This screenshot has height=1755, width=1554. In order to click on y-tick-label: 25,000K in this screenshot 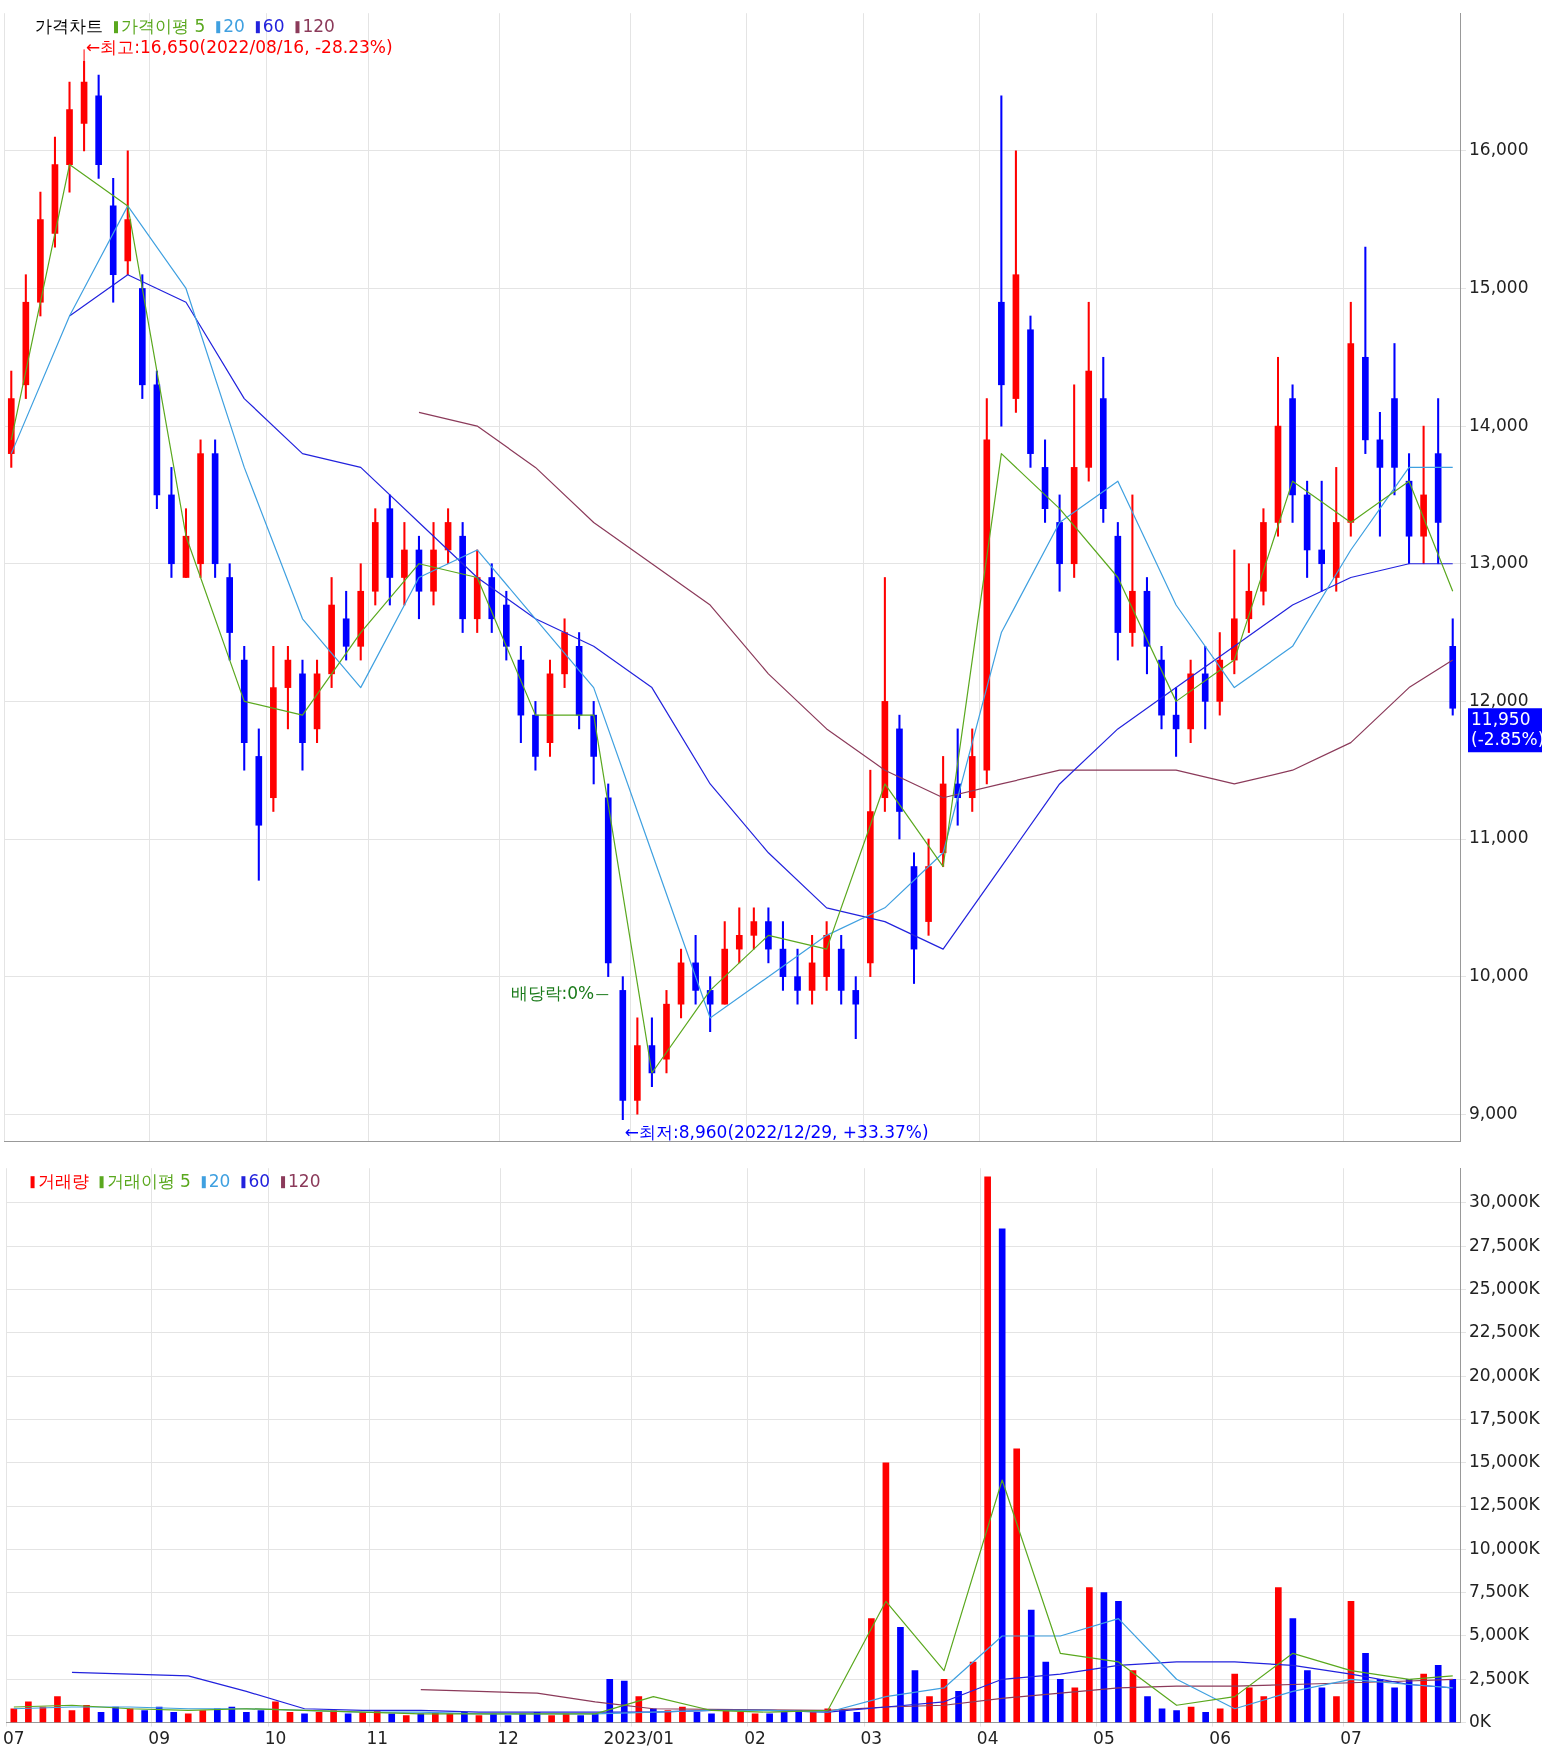, I will do `click(1505, 1287)`.